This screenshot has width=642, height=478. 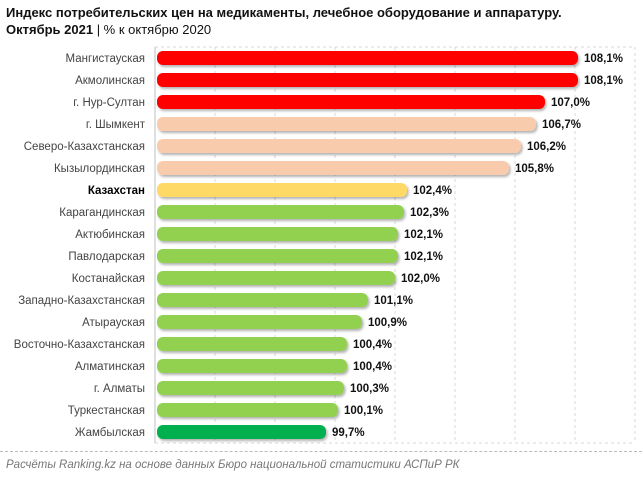 What do you see at coordinates (152, 29) in the screenshot?
I see `subtitle-unit: | % к октябрю 2020` at bounding box center [152, 29].